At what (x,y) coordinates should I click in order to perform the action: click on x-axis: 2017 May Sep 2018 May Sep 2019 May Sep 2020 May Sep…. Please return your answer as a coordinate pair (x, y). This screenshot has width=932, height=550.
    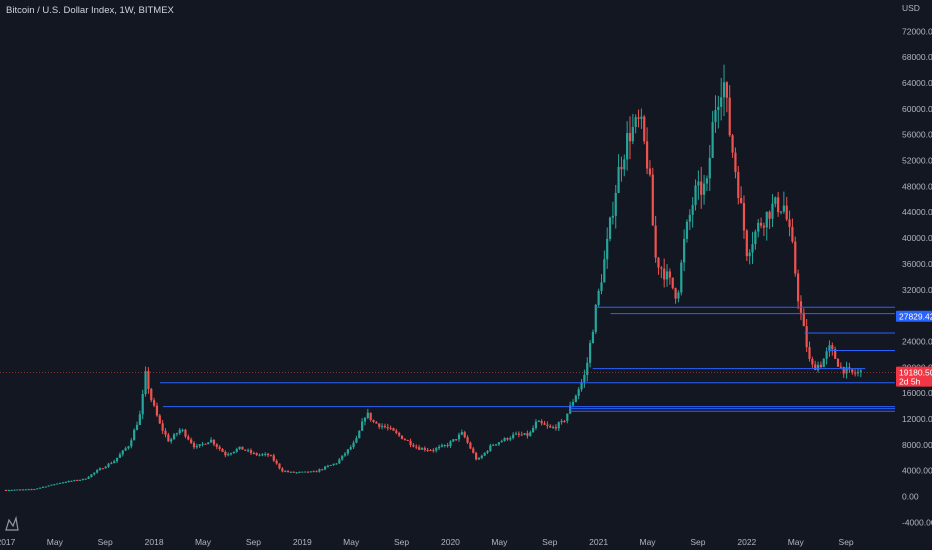
    Looking at the image, I should click on (427, 542).